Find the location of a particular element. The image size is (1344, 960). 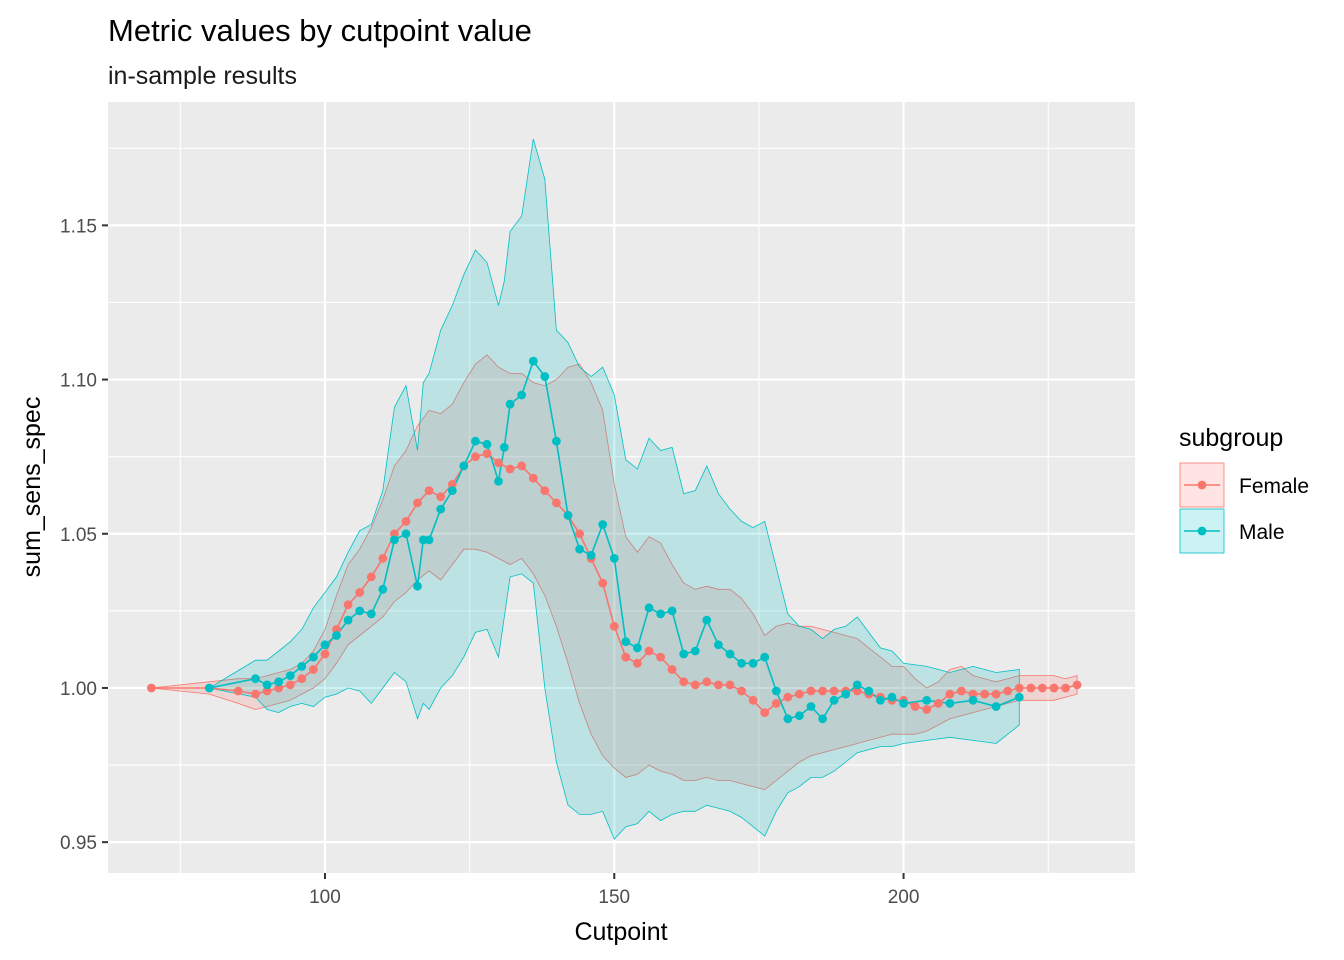

legend-items: Female Male is located at coordinates (1244, 508).